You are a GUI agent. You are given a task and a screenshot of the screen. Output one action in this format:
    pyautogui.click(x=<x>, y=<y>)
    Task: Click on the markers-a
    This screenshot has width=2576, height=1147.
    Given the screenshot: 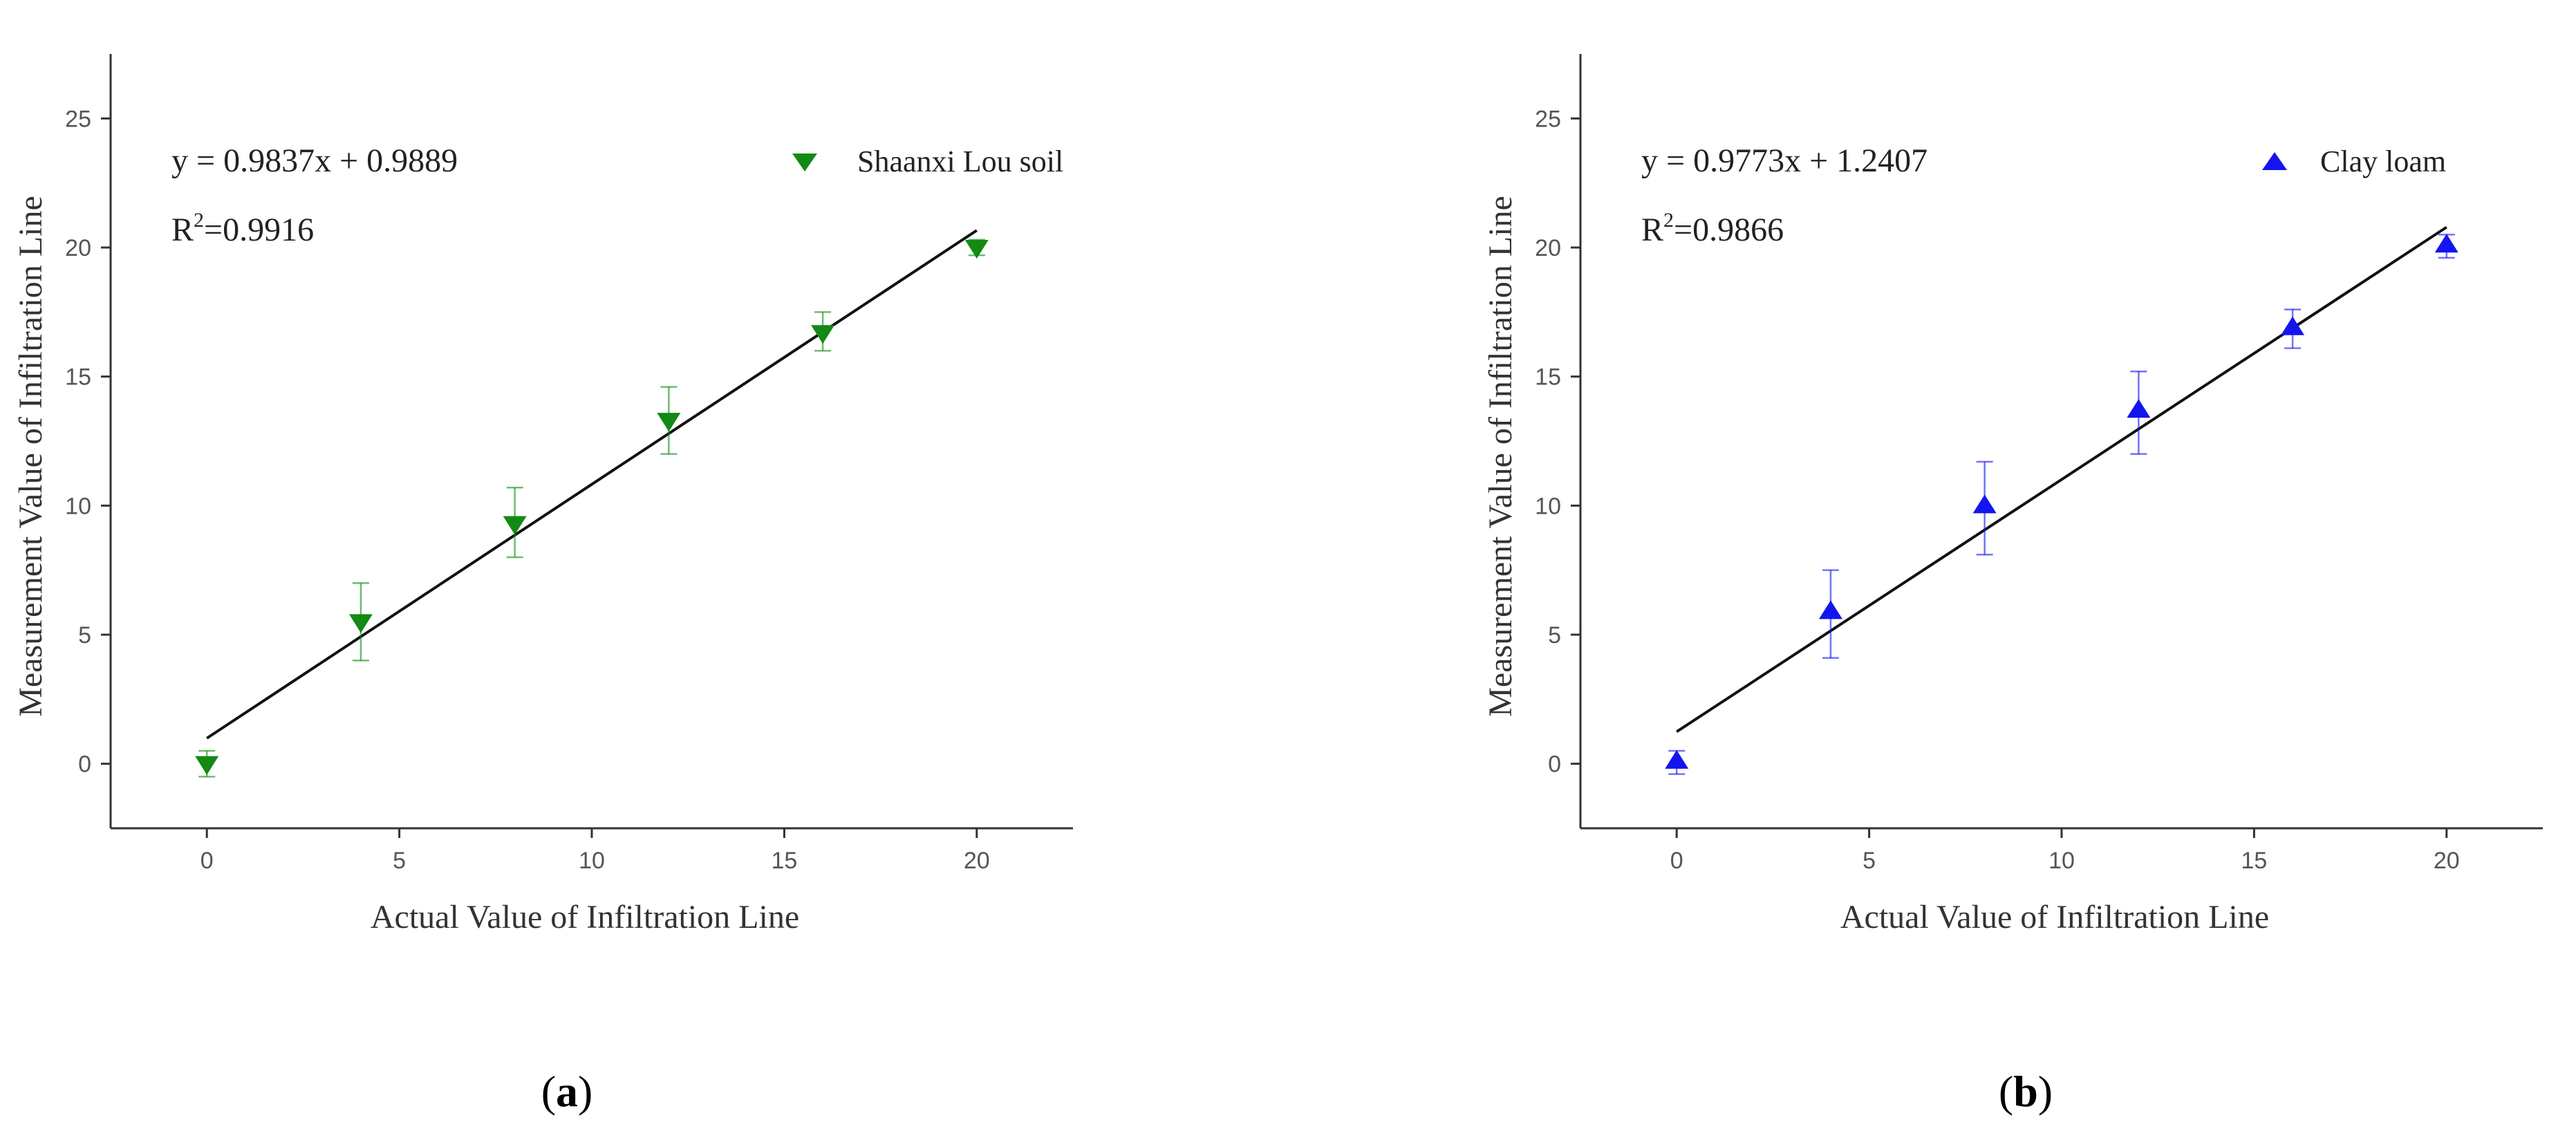 What is the action you would take?
    pyautogui.click(x=592, y=507)
    